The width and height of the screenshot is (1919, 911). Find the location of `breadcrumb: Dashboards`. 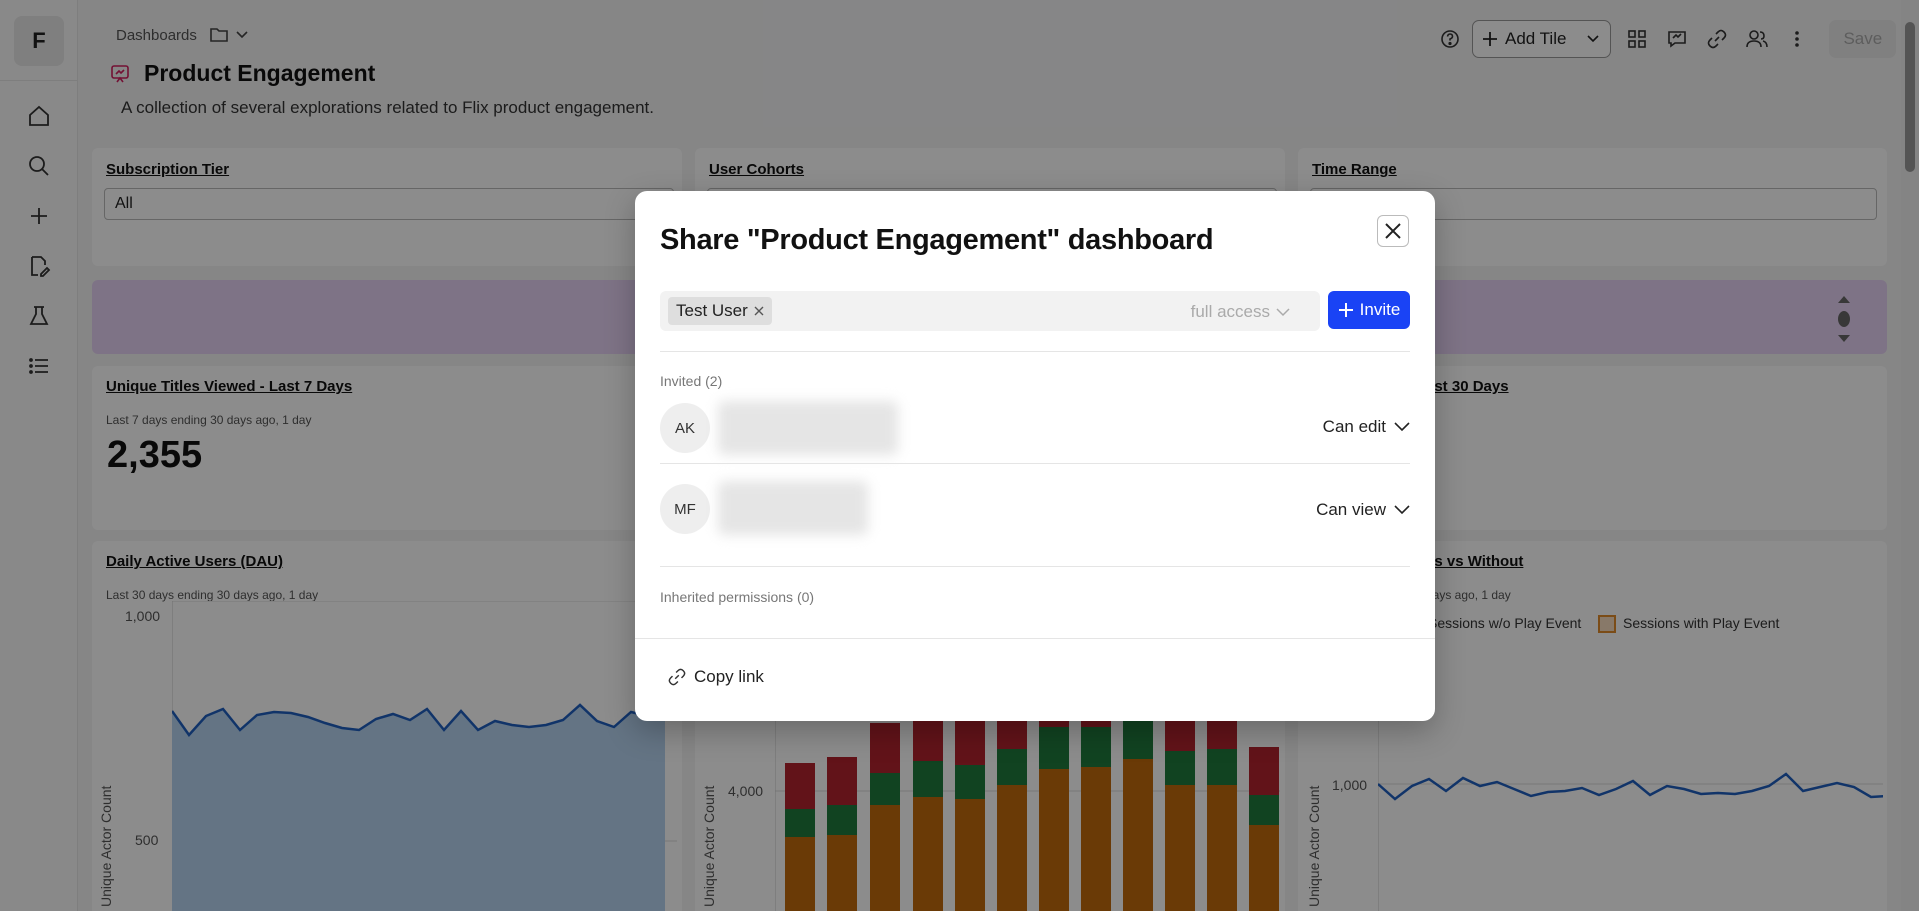

breadcrumb: Dashboards is located at coordinates (182, 35).